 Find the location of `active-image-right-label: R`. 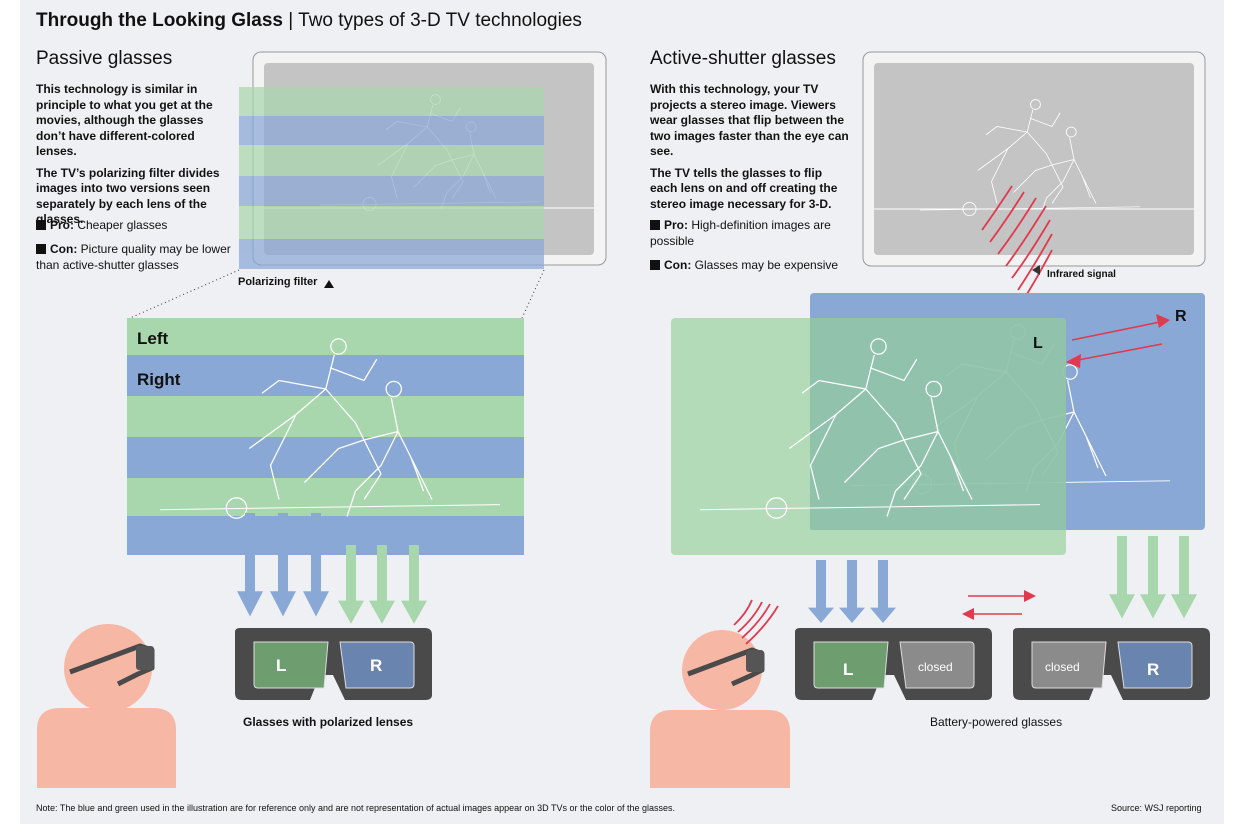

active-image-right-label: R is located at coordinates (1181, 316).